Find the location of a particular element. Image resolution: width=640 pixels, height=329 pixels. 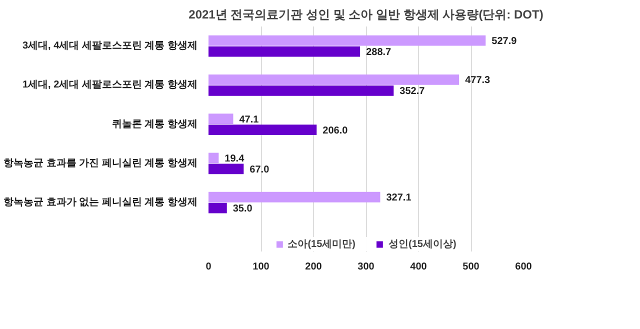

data-label: 352.7 is located at coordinates (413, 92).